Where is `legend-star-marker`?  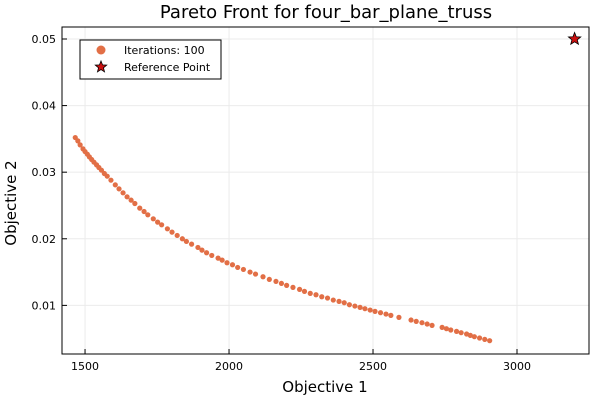
legend-star-marker is located at coordinates (101, 66).